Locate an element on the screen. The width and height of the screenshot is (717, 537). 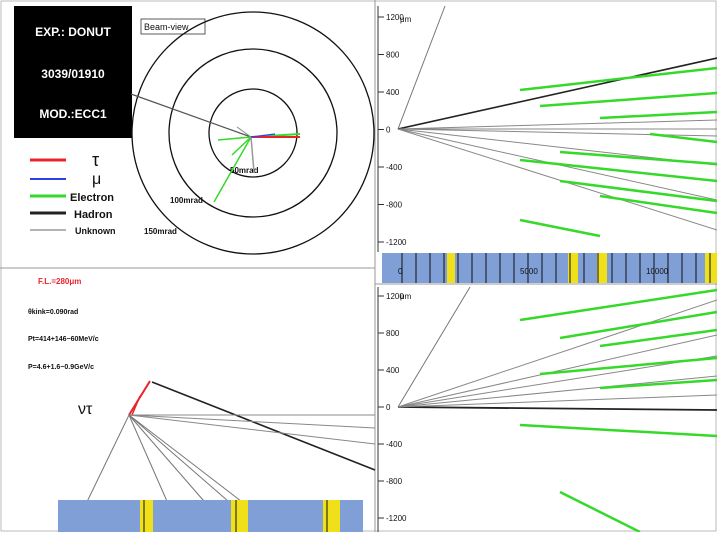
top-y-tick-label: -800 is located at coordinates (394, 205).